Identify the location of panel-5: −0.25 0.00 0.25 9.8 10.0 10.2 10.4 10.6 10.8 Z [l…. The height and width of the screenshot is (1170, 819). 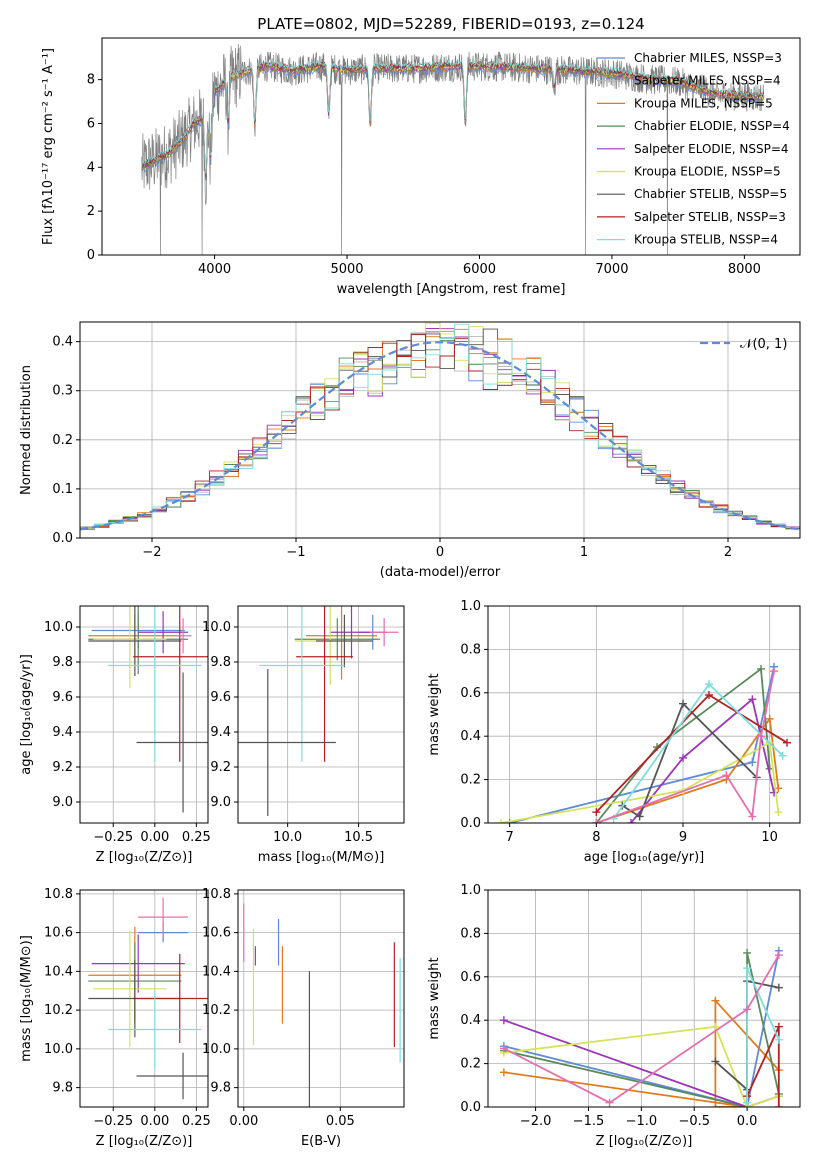
(115, 1018).